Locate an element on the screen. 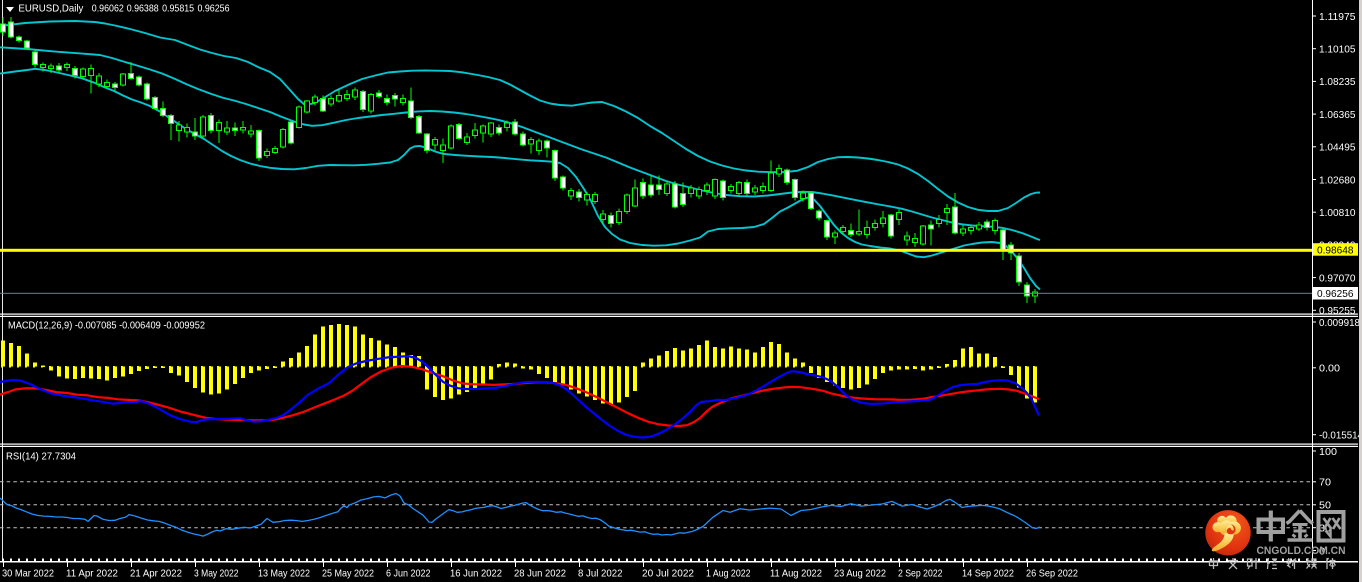  svg-text: 50 is located at coordinates (1325, 506).